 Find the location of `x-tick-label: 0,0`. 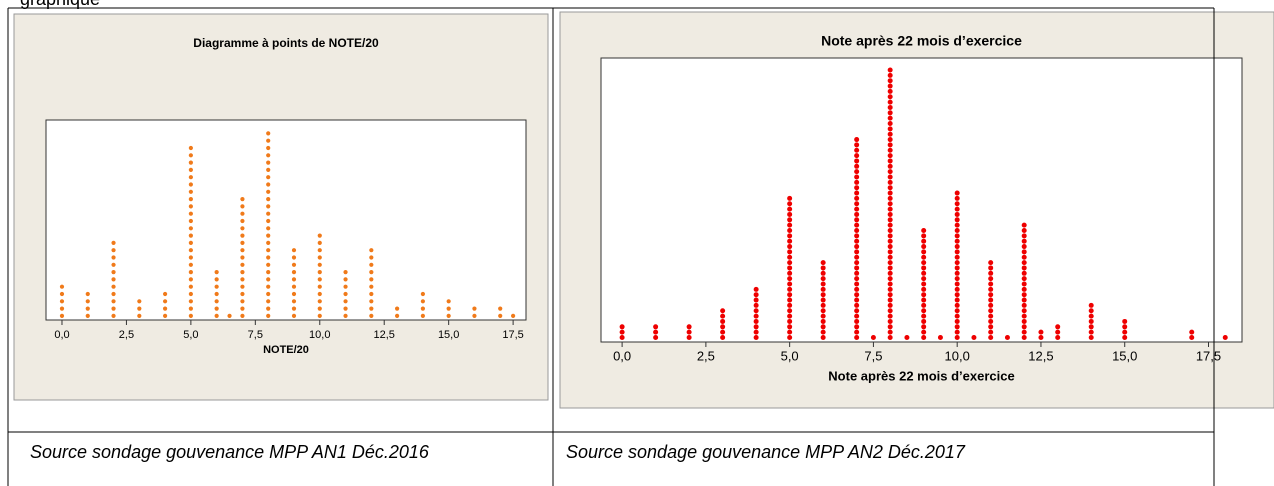

x-tick-label: 0,0 is located at coordinates (61, 335).